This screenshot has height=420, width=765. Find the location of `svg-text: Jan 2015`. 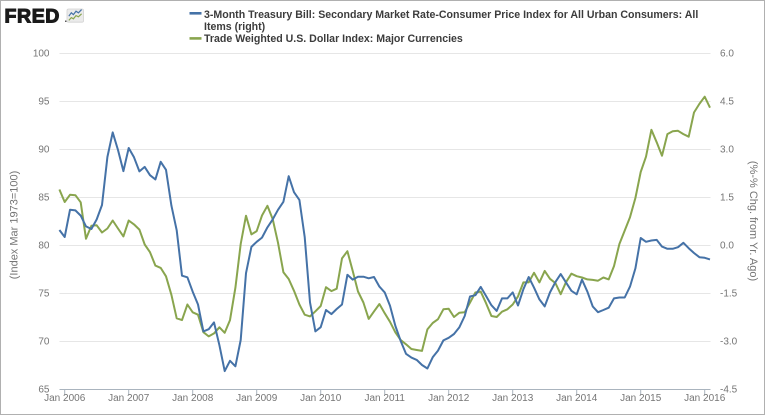

svg-text: Jan 2015 is located at coordinates (641, 398).